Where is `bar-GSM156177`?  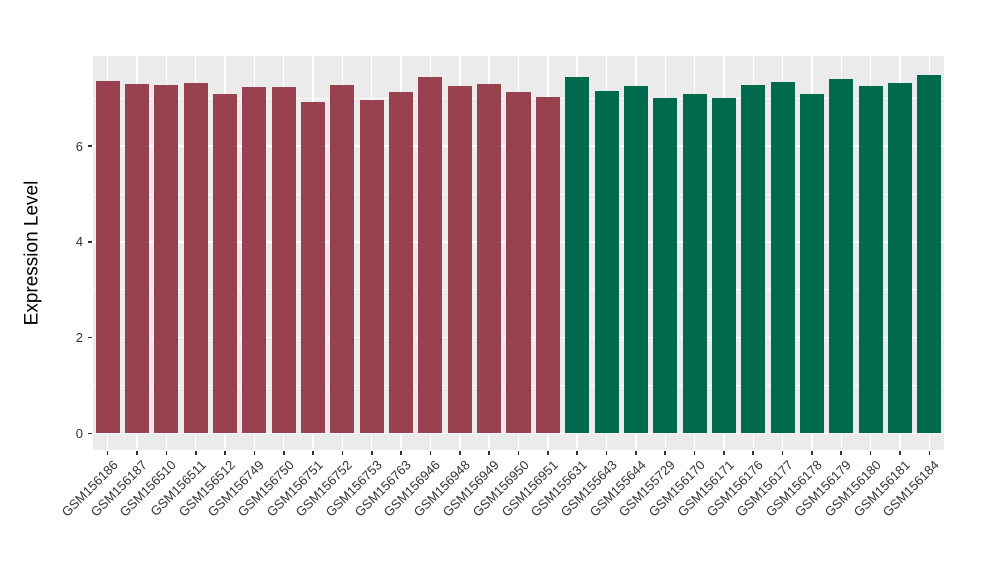
bar-GSM156177 is located at coordinates (782, 258).